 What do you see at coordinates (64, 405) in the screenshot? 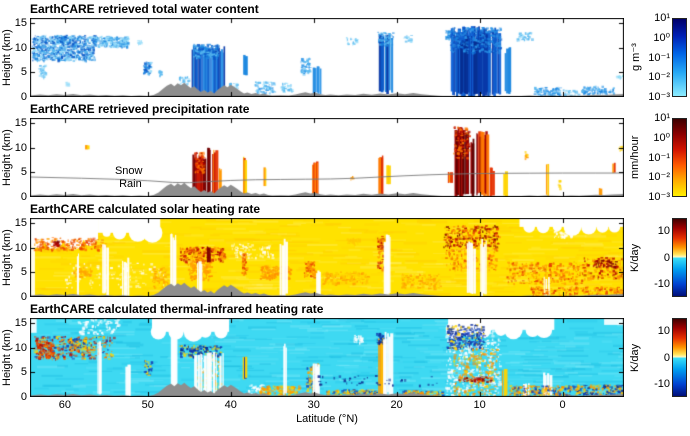
I see `x-tick-label: 60` at bounding box center [64, 405].